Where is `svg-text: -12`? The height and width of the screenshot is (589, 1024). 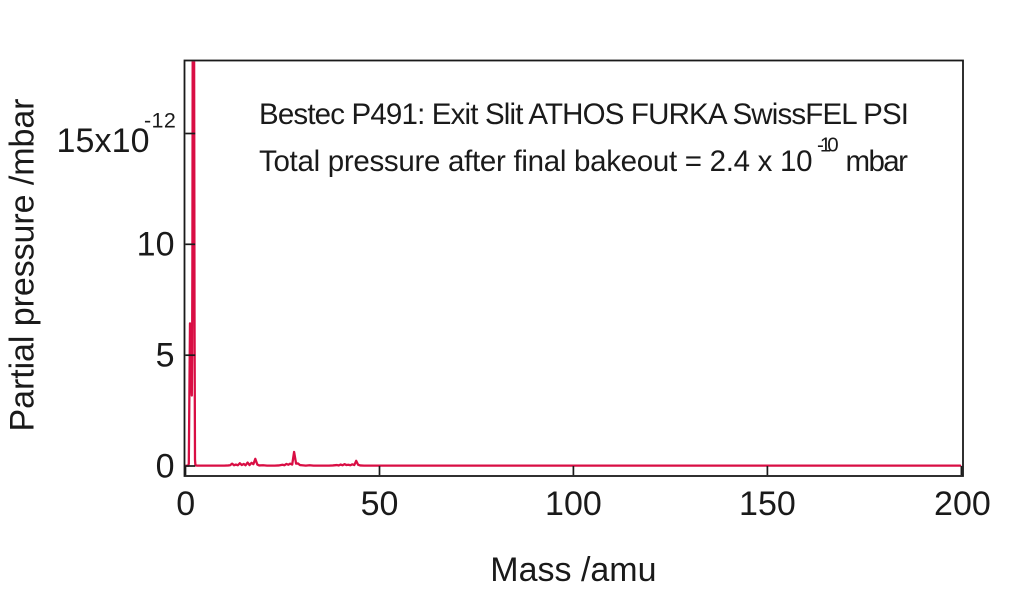
svg-text: -12 is located at coordinates (160, 121).